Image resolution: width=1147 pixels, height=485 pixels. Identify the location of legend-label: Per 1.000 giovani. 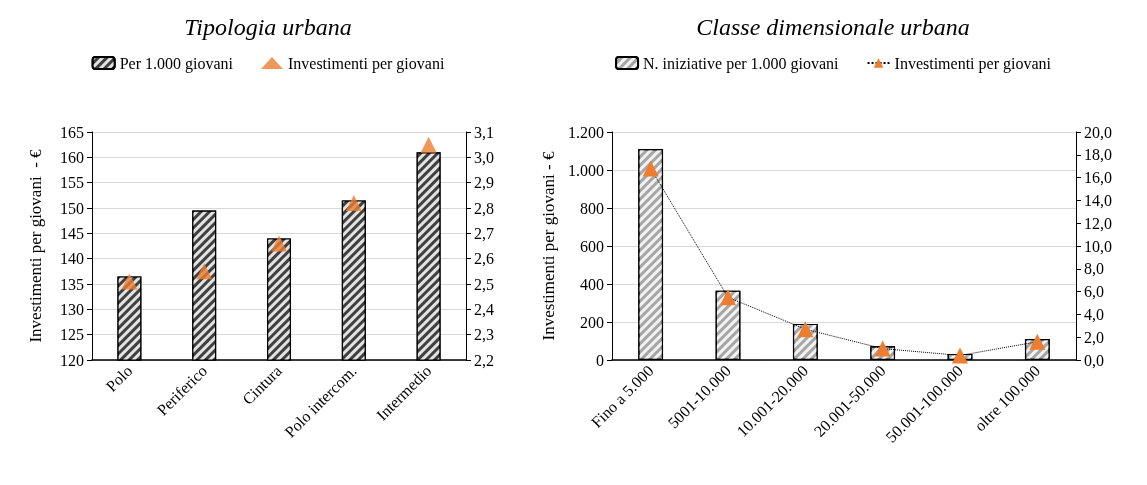
(176, 63).